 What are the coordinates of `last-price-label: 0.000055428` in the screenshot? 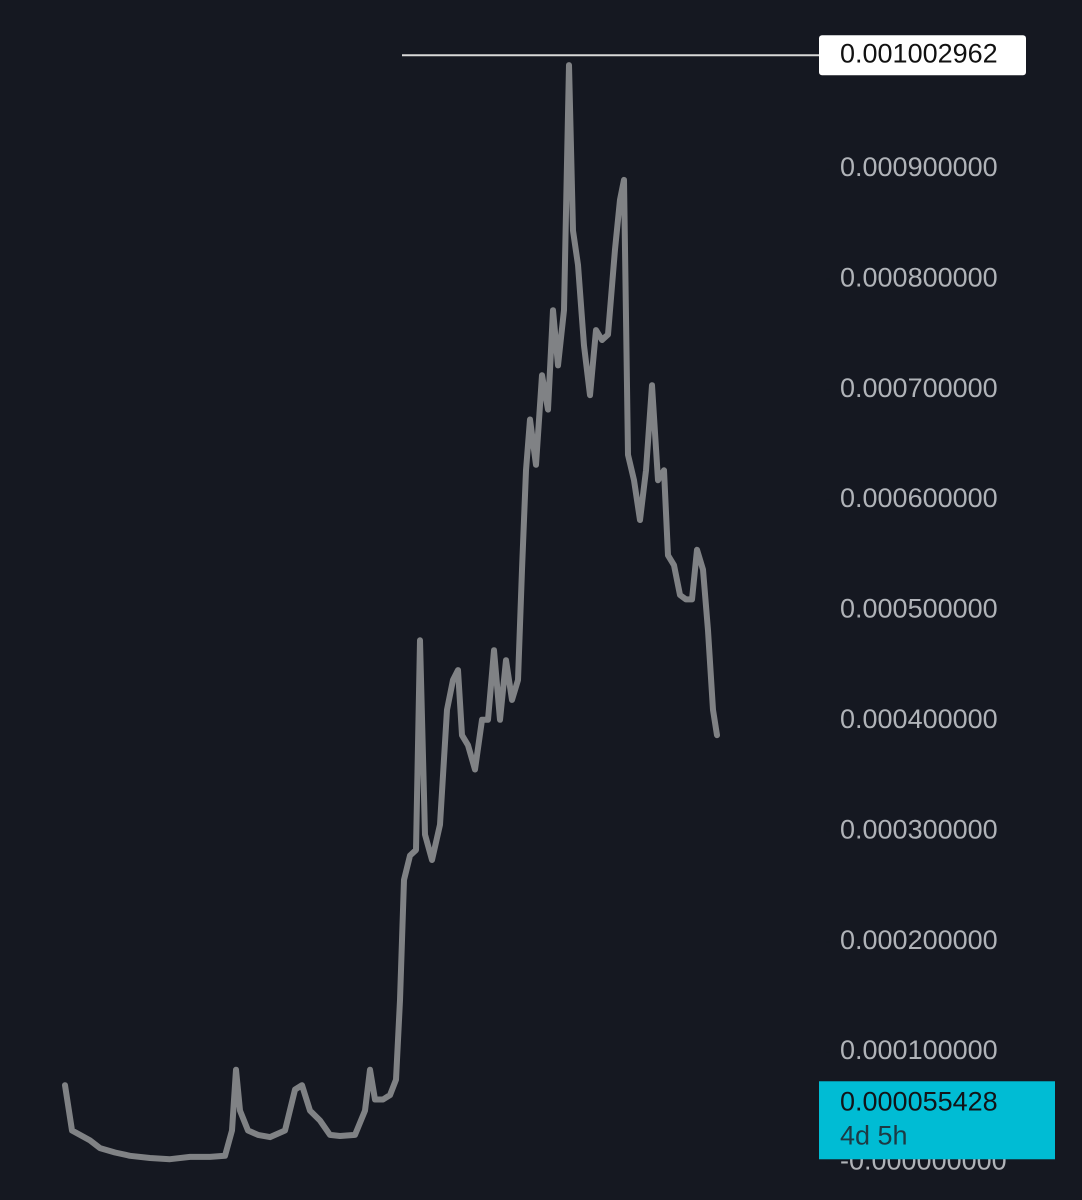 It's located at (919, 1101).